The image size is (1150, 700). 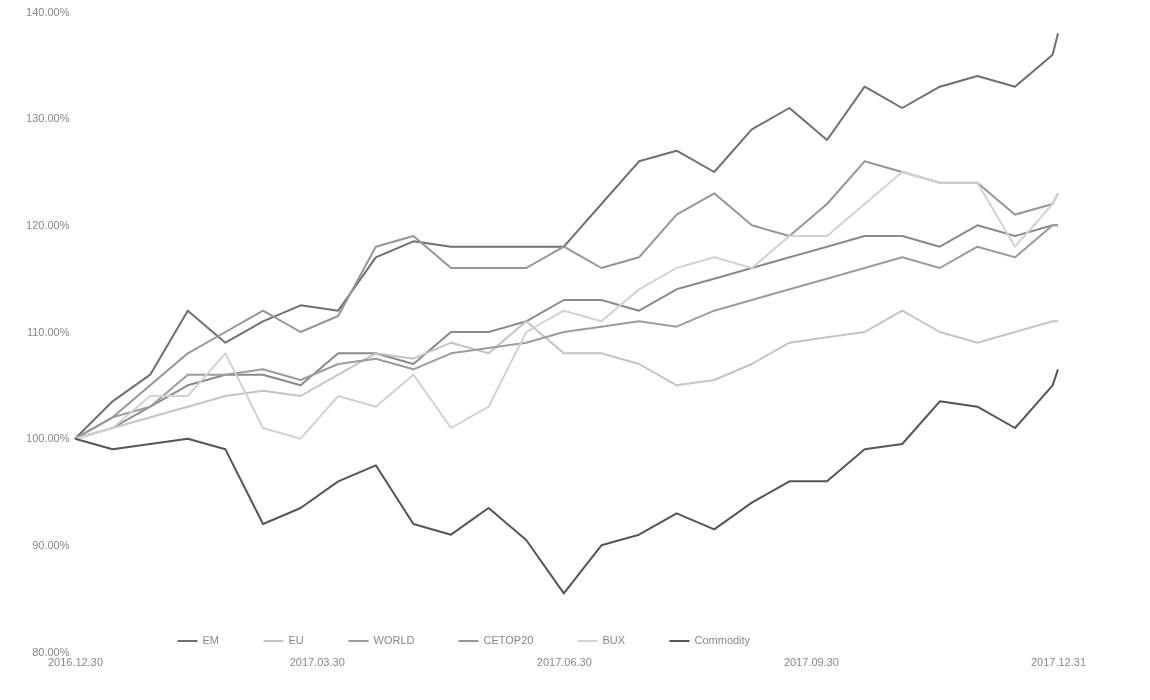 I want to click on legend-label: Commodity, so click(x=722, y=640).